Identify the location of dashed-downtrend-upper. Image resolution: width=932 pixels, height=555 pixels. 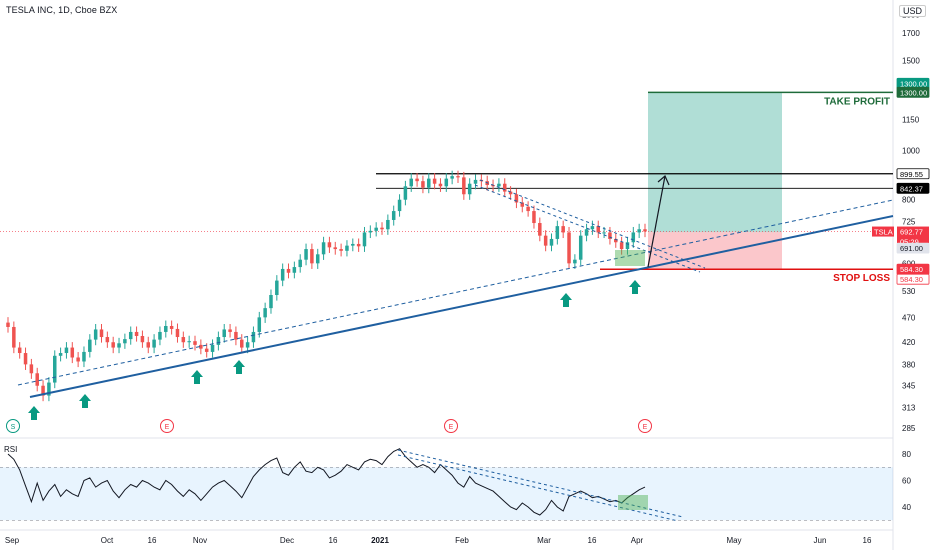
(592, 224).